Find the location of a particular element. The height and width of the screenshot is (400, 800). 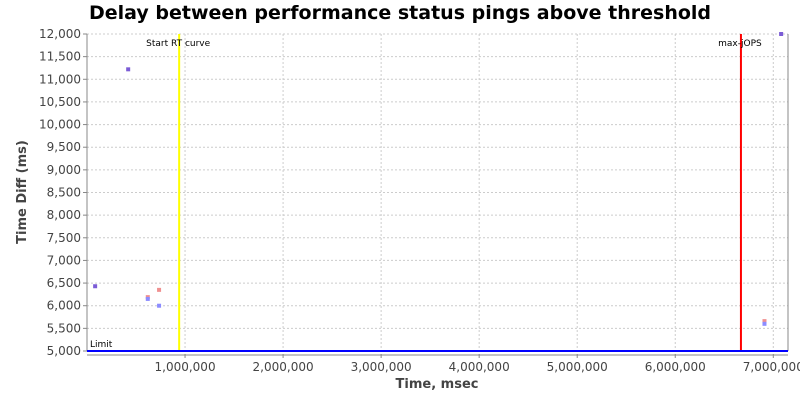

y-tick-label: 5,500 is located at coordinates (64, 328).